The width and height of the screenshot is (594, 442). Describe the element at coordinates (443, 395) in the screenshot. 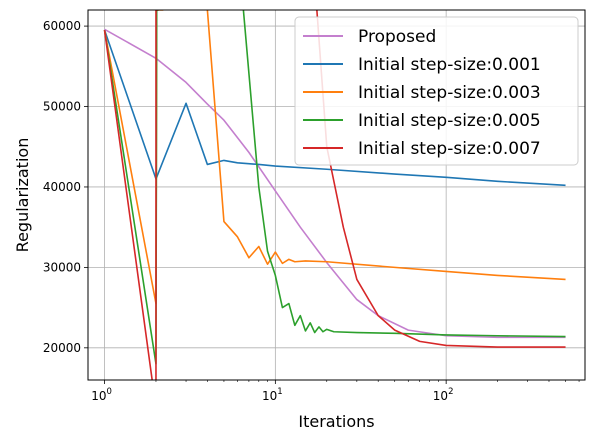

I see `x-tick-label: 10²` at that location.